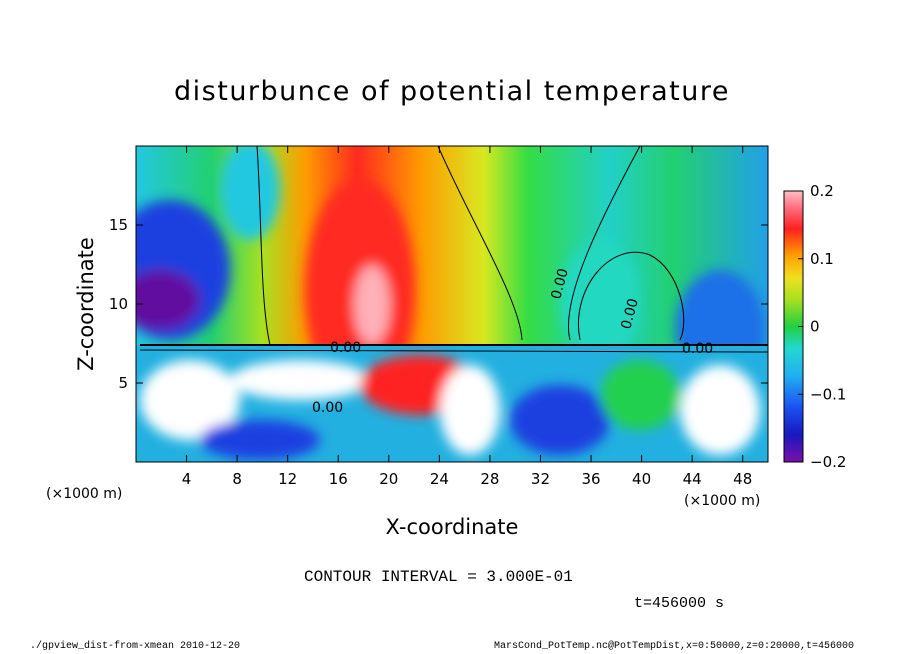 Image resolution: width=904 pixels, height=654 pixels. What do you see at coordinates (452, 91) in the screenshot?
I see `chart-title: disturbunce of potential temperature` at bounding box center [452, 91].